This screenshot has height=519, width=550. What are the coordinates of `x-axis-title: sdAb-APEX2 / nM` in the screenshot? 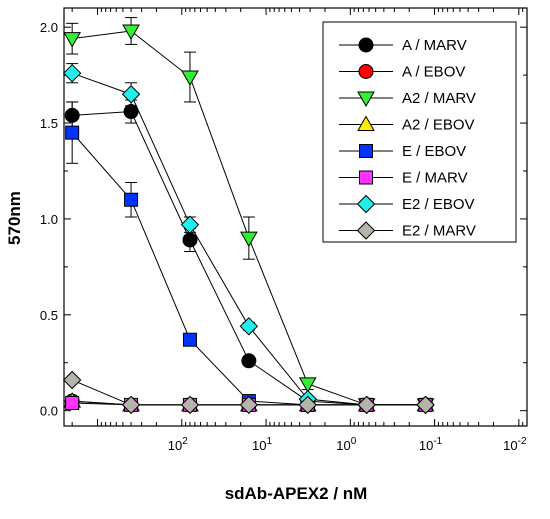 It's located at (296, 493).